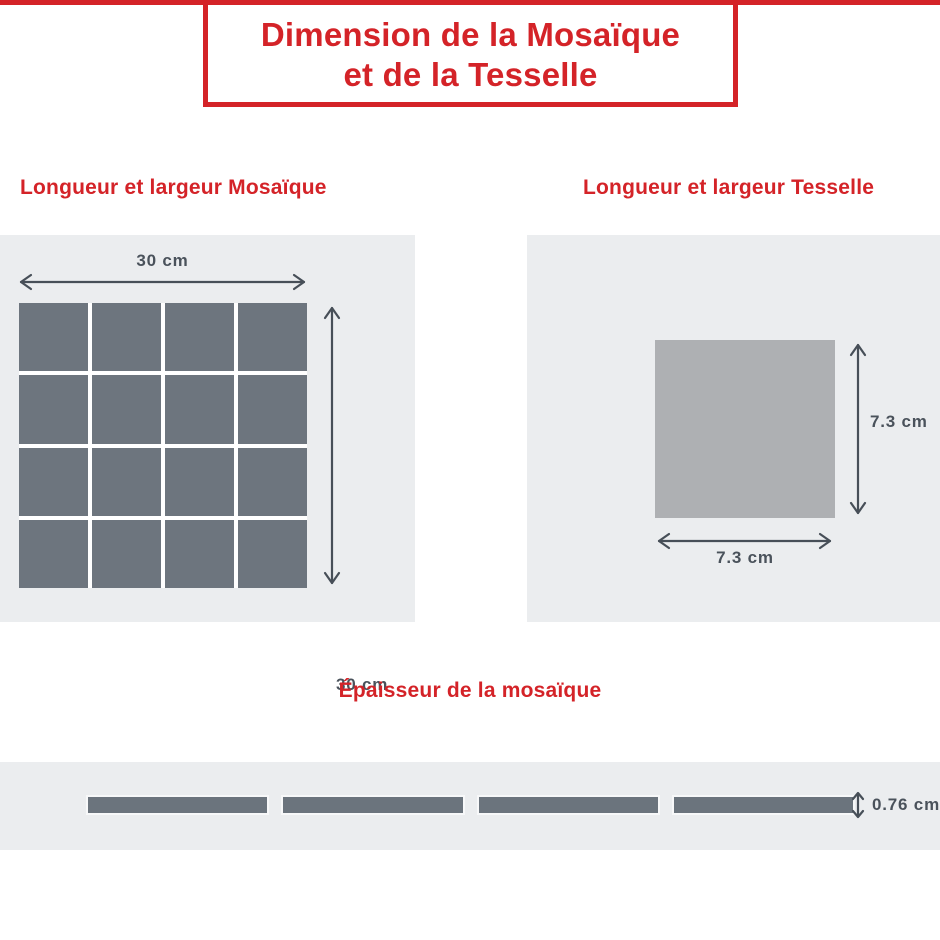  I want to click on tessera-section-heading: Longueur et largeur Tesselle, so click(729, 187).